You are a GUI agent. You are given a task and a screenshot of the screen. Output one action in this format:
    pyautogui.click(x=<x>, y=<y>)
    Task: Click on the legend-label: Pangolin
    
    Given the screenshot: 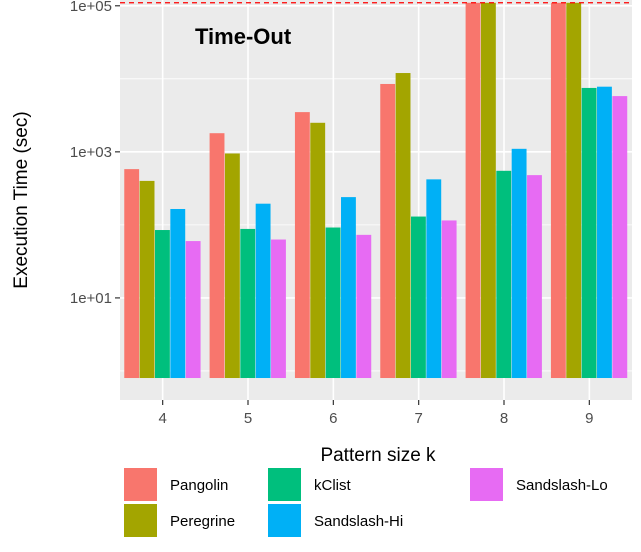 What is the action you would take?
    pyautogui.click(x=199, y=485)
    